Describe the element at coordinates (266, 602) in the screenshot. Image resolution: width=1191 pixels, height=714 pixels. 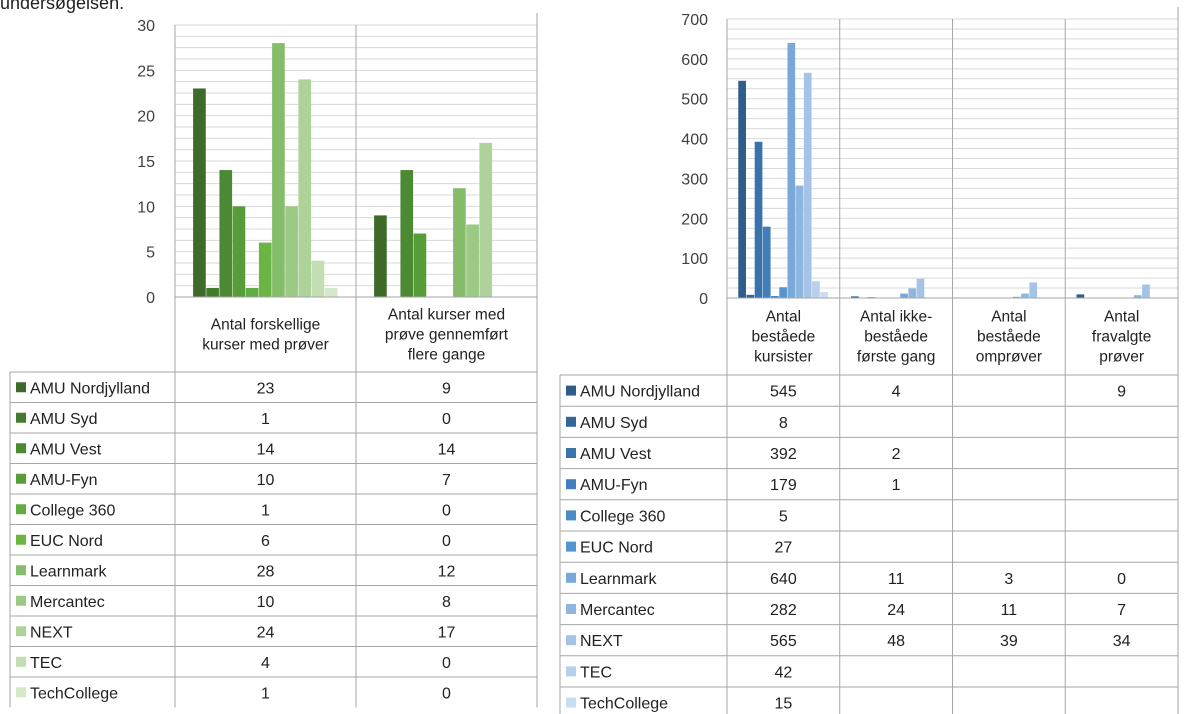
I see `table-cell-value: 10` at that location.